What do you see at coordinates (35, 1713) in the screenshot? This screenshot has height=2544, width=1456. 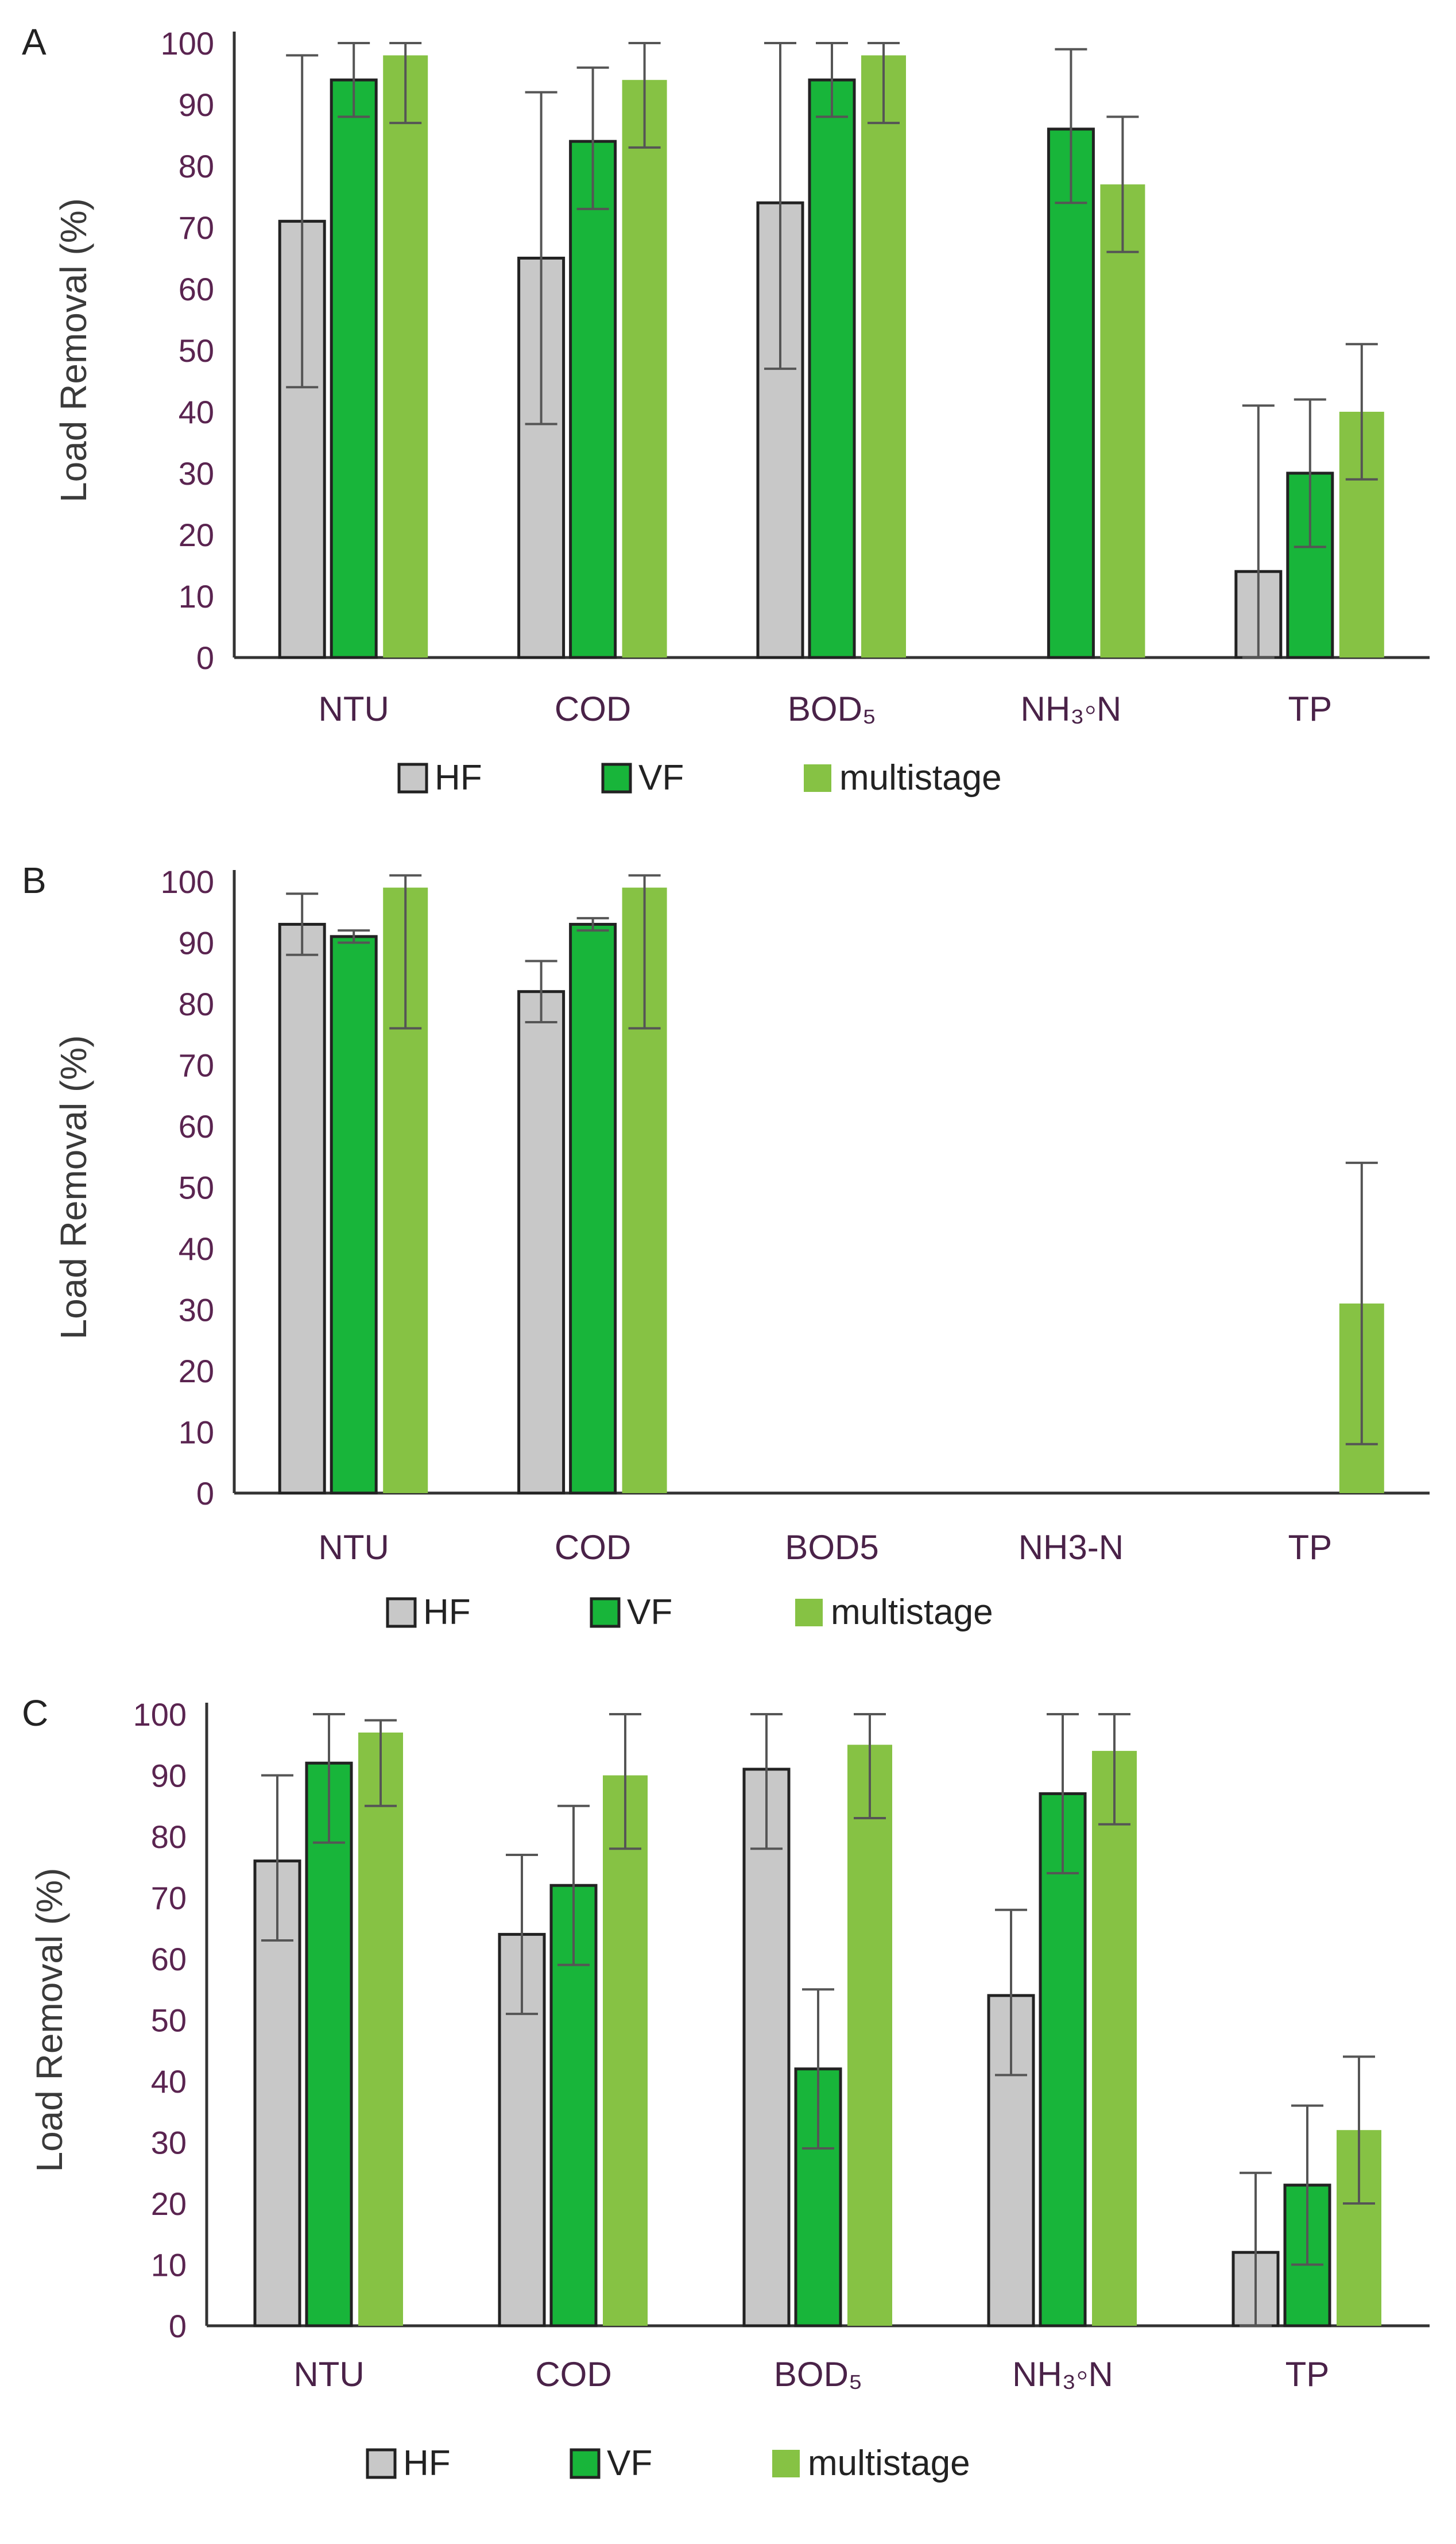 I see `panel-letter: C` at bounding box center [35, 1713].